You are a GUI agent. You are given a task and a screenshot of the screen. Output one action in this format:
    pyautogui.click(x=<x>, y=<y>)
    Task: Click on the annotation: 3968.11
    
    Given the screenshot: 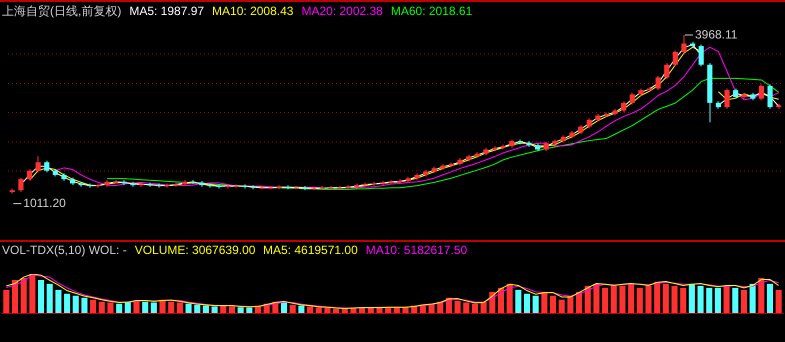 What is the action you would take?
    pyautogui.click(x=716, y=34)
    